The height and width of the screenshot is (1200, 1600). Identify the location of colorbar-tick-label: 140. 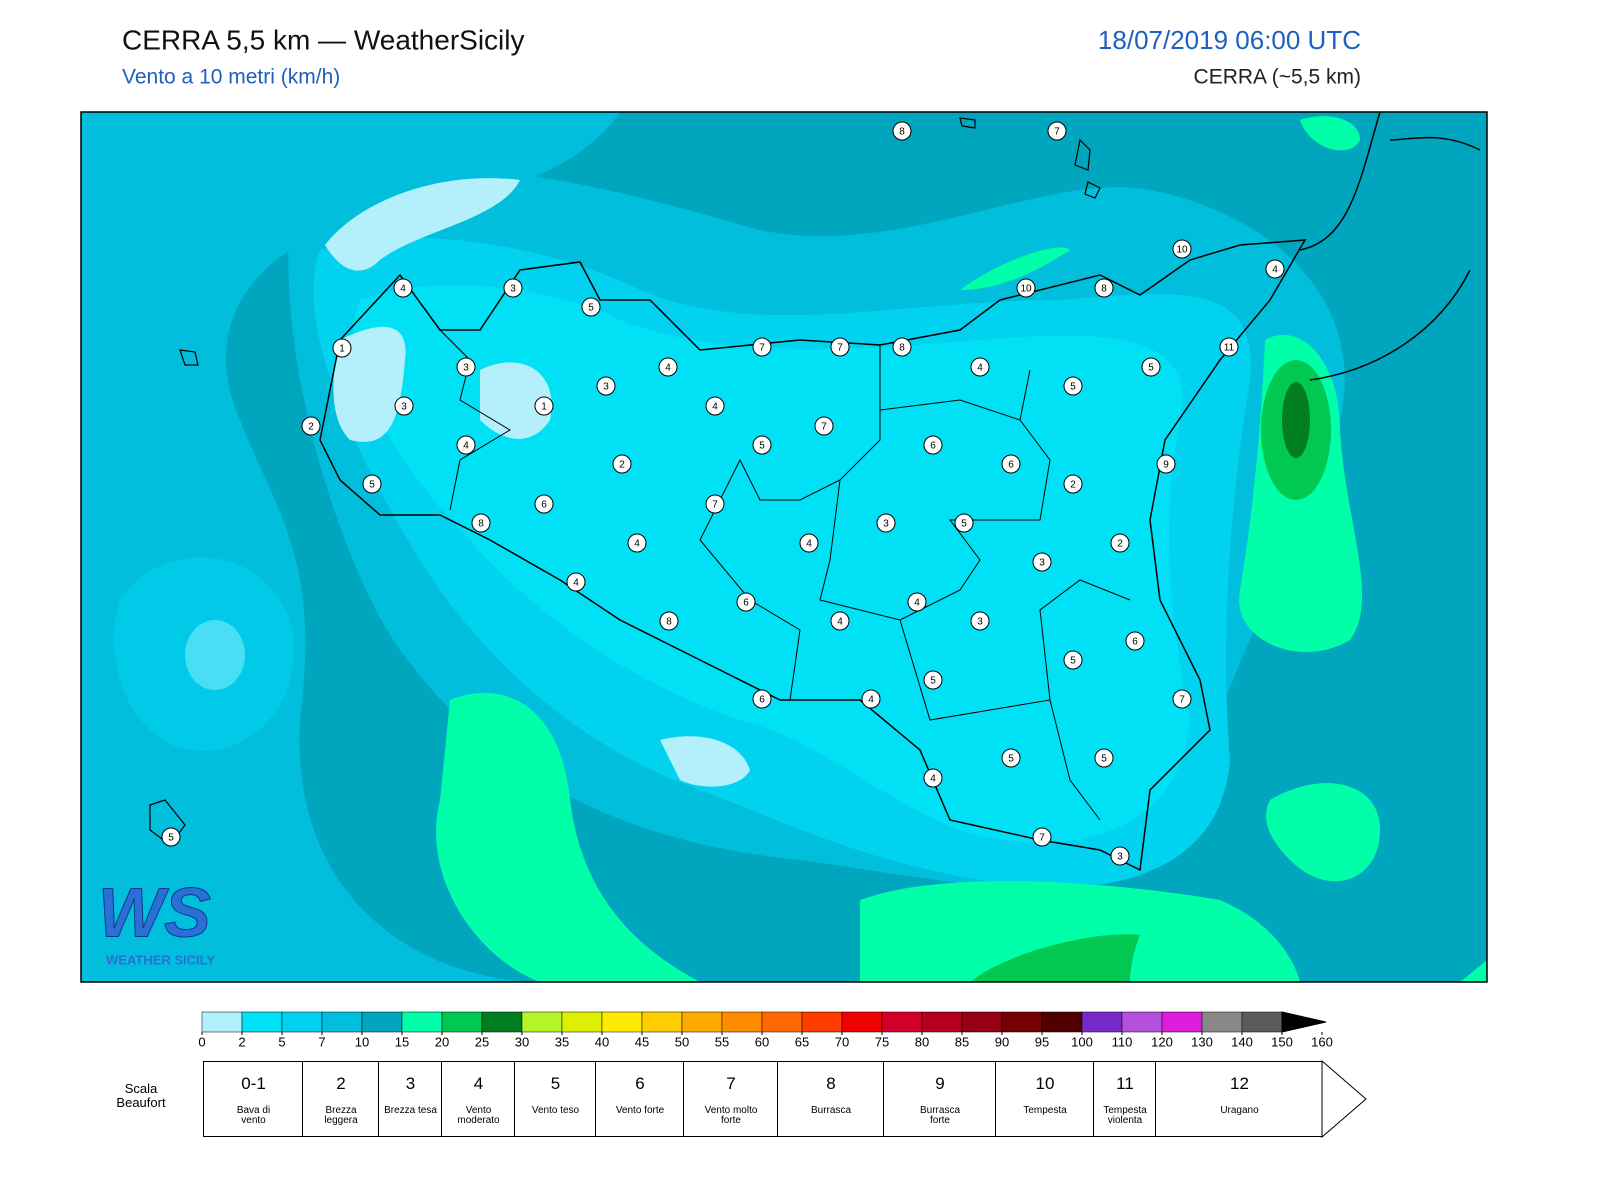
(1242, 1041).